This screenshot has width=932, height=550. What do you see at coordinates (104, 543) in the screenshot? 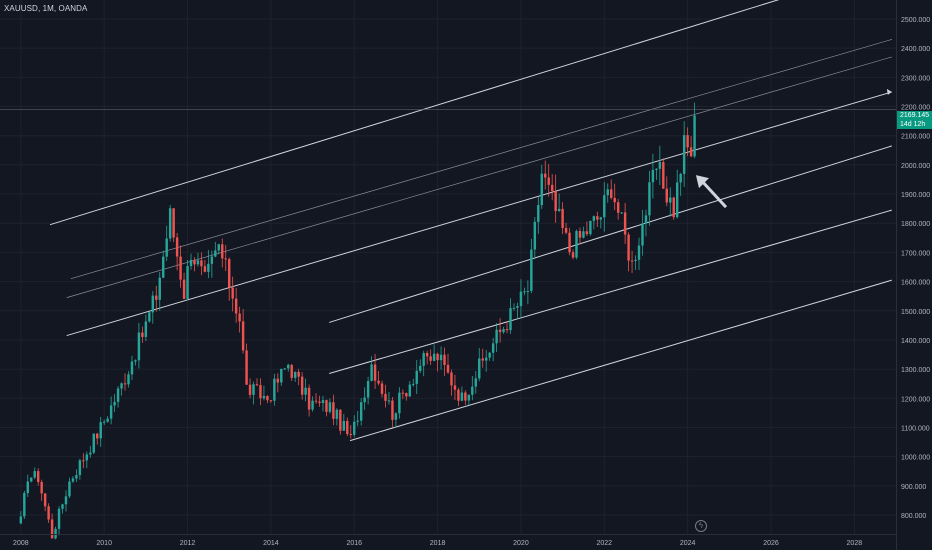
I see `time-tick-label: 2010` at bounding box center [104, 543].